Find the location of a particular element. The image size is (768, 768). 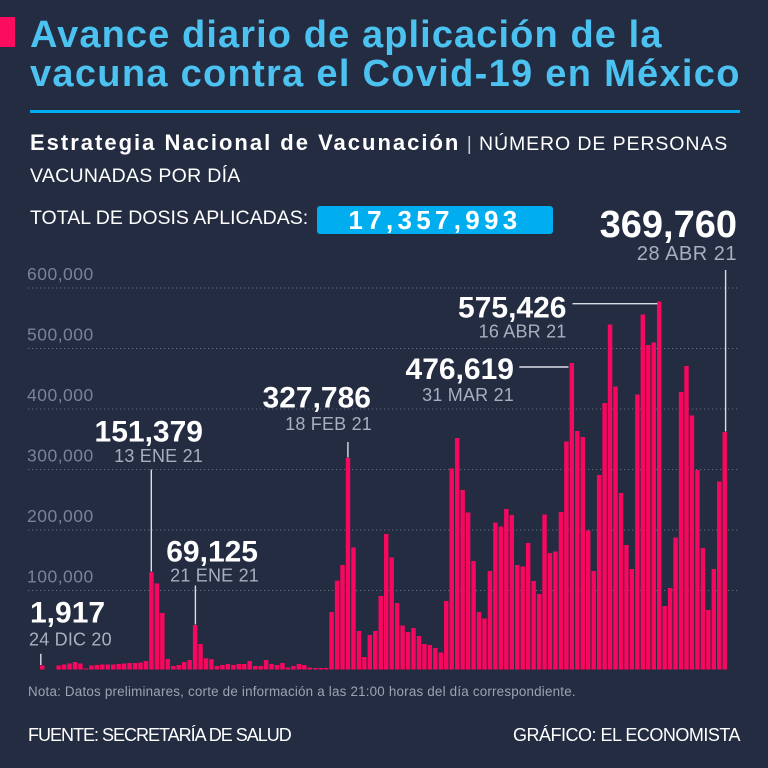

svg-text: 24 DIC 20 is located at coordinates (70, 640).